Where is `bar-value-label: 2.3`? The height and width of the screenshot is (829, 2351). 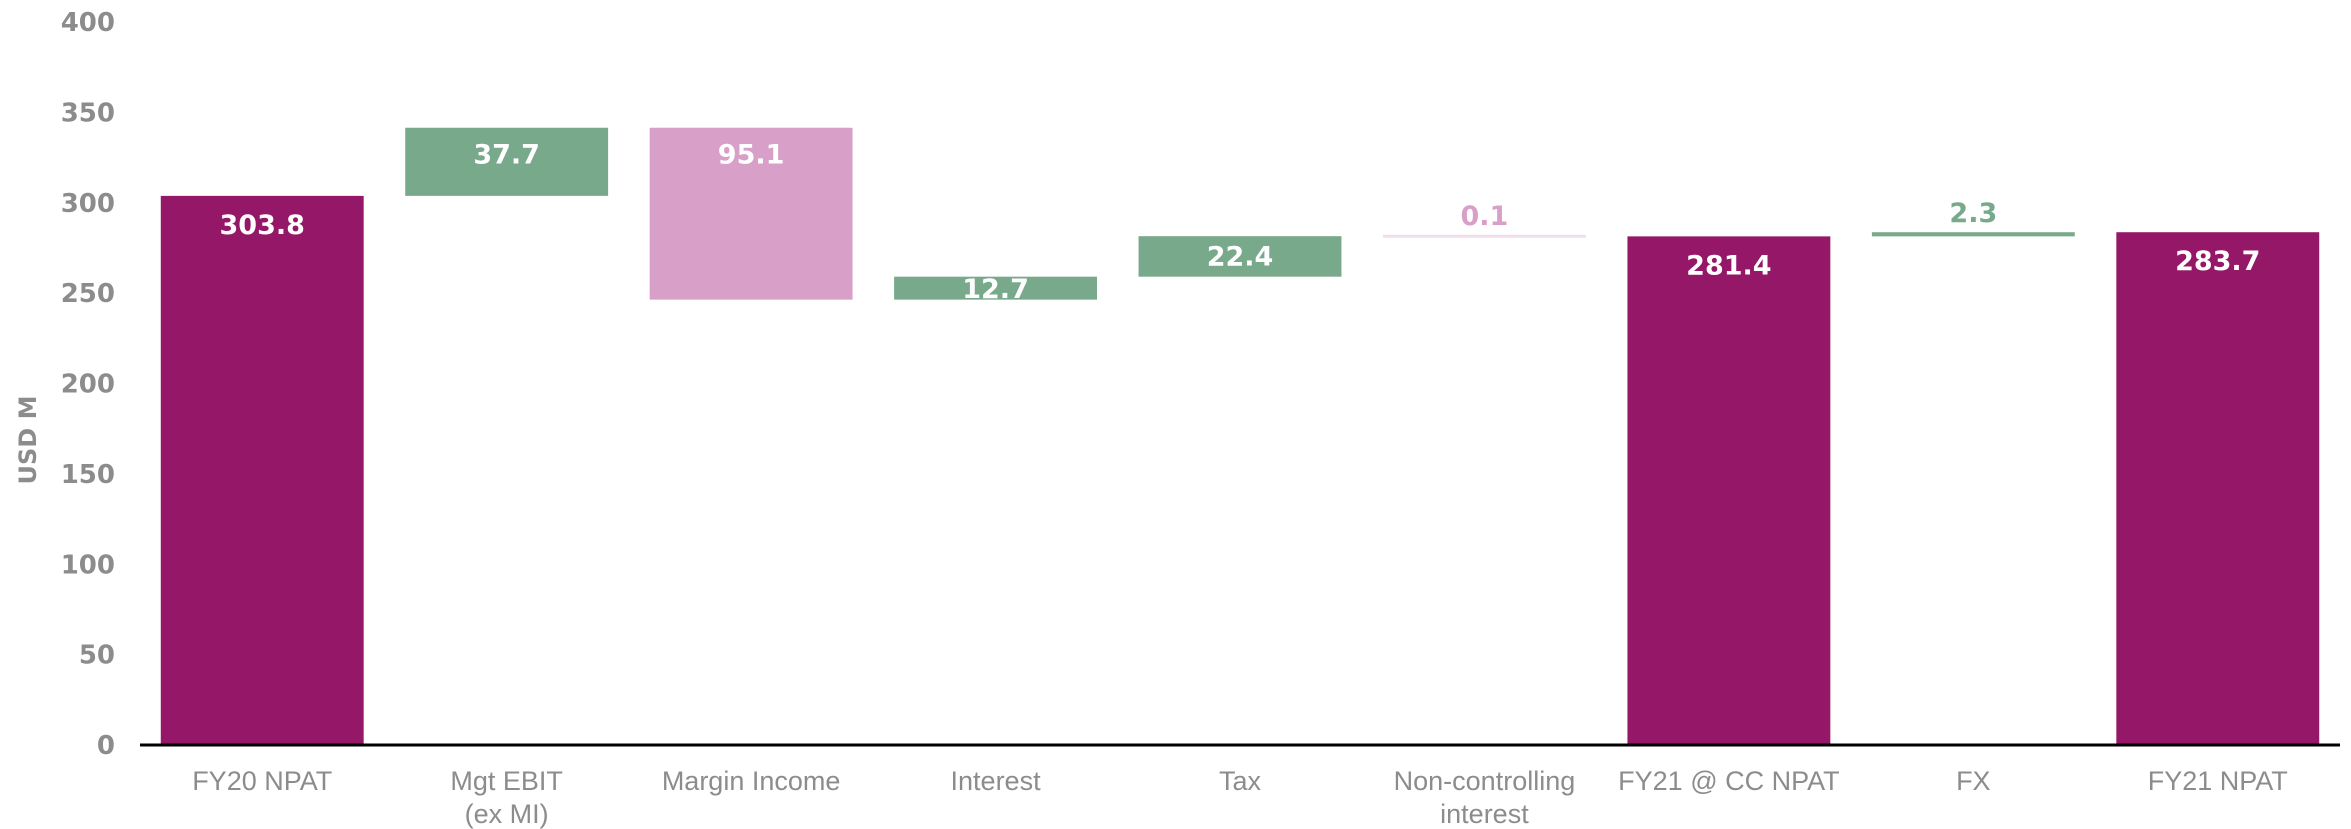
bar-value-label: 2.3 is located at coordinates (1973, 213).